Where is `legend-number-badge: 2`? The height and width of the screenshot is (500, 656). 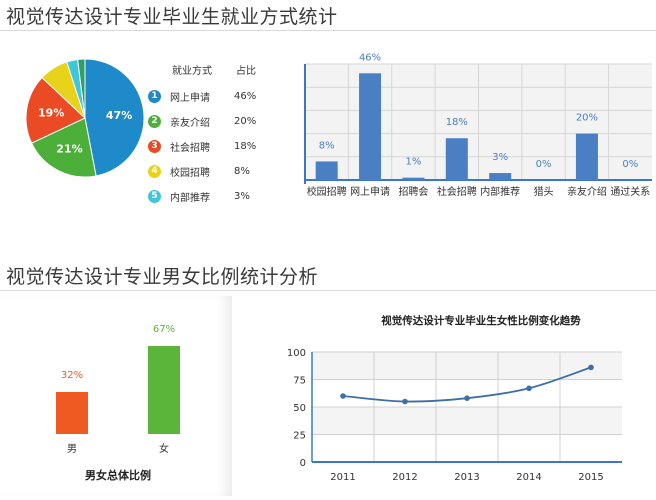
legend-number-badge: 2 is located at coordinates (154, 121).